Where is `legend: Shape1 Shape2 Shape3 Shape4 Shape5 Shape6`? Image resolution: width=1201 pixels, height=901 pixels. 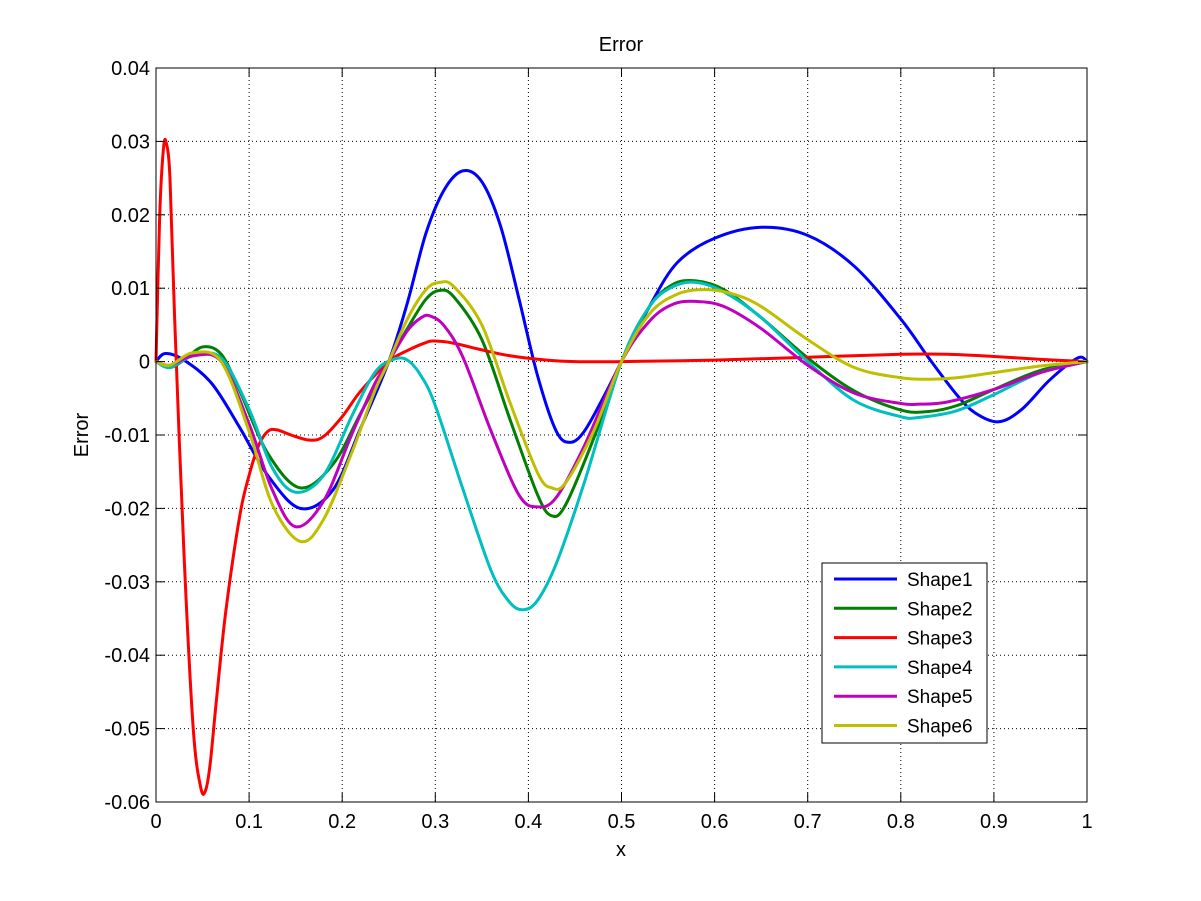
legend: Shape1 Shape2 Shape3 Shape4 Shape5 Shape6 is located at coordinates (904, 653).